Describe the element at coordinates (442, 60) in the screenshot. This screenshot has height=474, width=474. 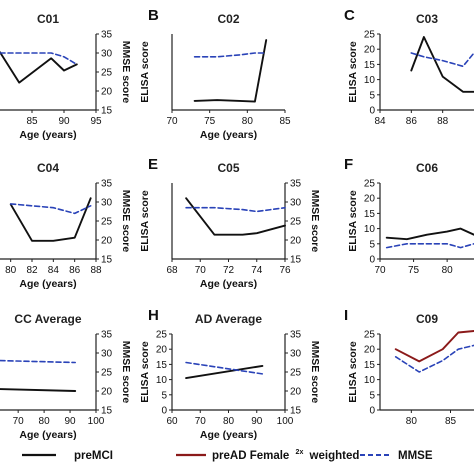
I see `series-line-mmse-c03` at that location.